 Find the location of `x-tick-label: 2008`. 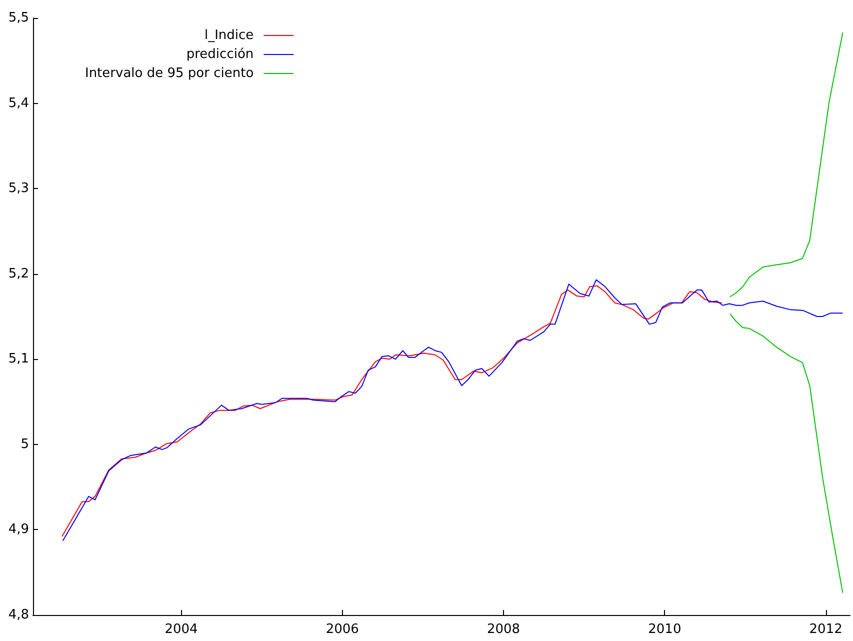

x-tick-label: 2008 is located at coordinates (503, 629).